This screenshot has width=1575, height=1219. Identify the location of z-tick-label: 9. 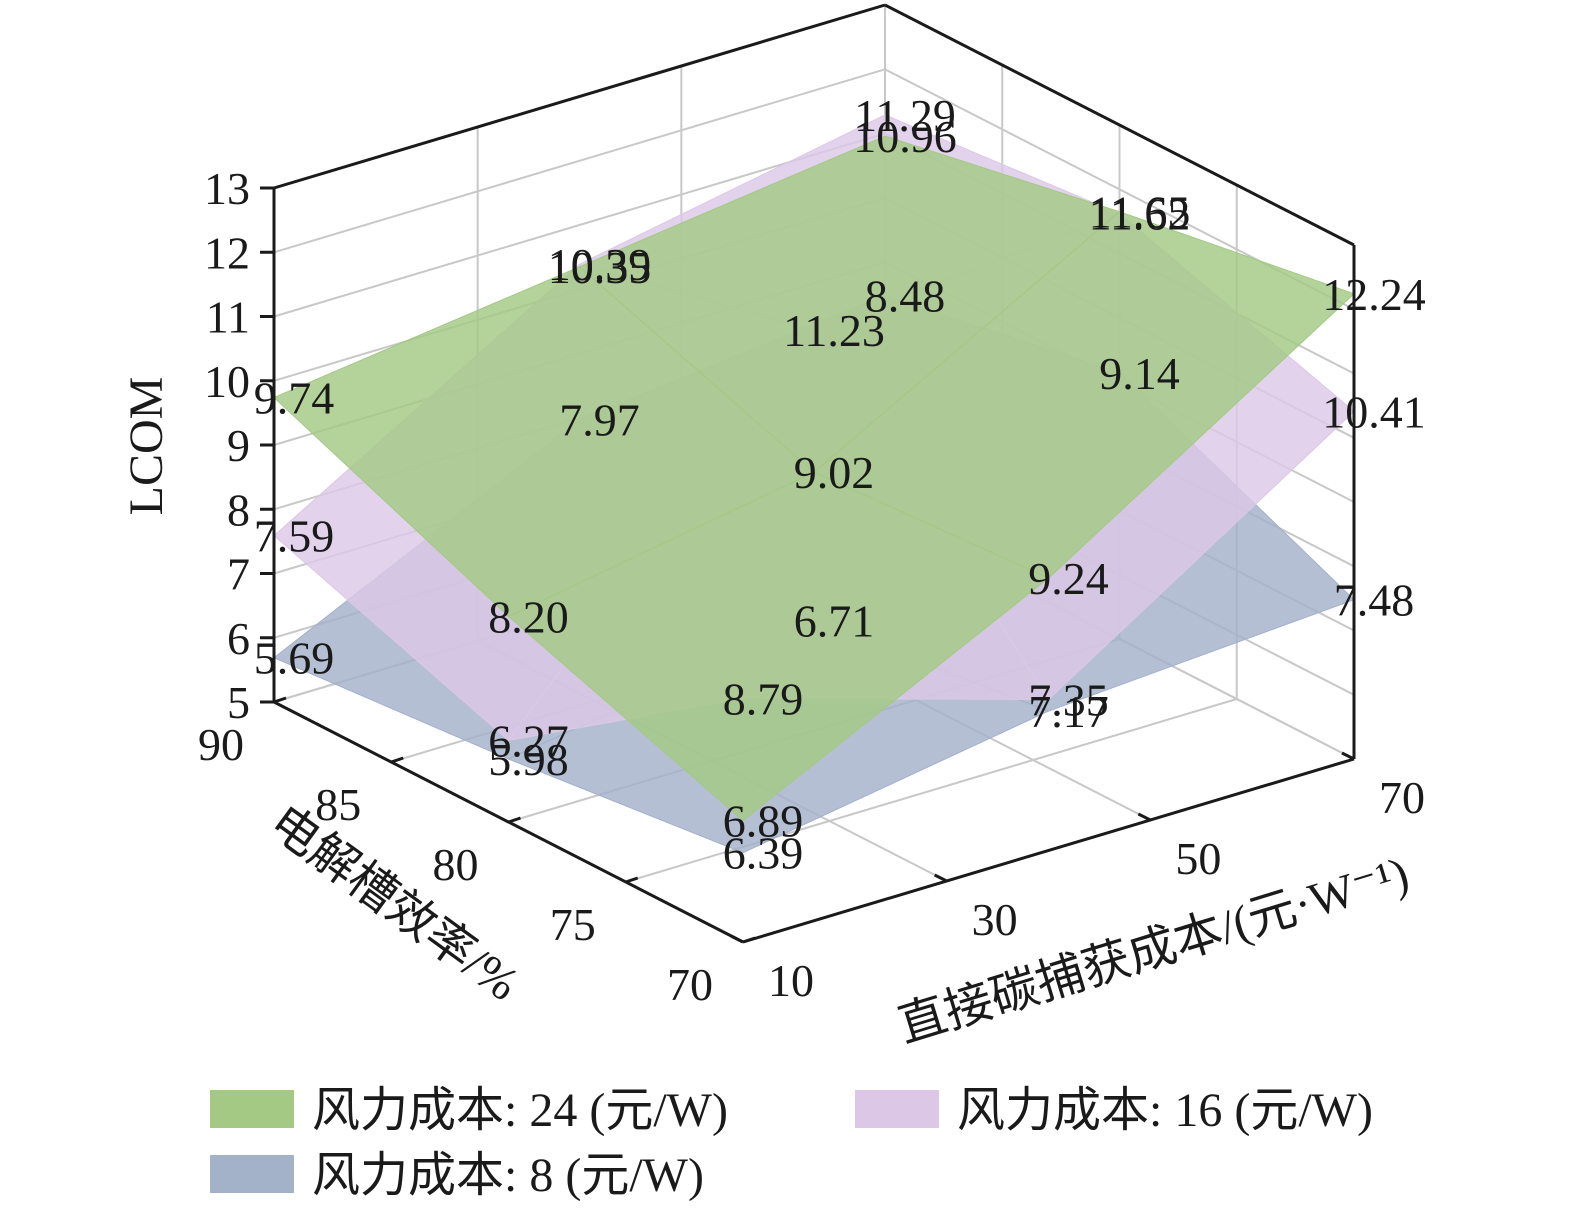
(238, 445).